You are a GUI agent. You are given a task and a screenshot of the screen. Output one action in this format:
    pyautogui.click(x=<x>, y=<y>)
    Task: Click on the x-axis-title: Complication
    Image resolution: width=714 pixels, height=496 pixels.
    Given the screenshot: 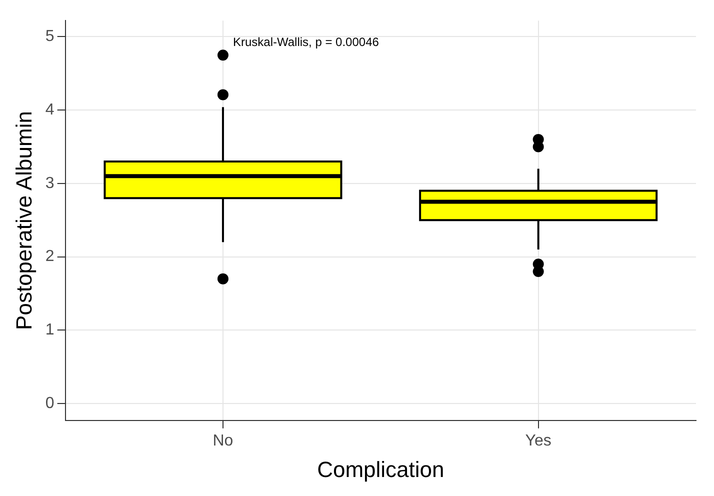 What is the action you would take?
    pyautogui.click(x=380, y=469)
    